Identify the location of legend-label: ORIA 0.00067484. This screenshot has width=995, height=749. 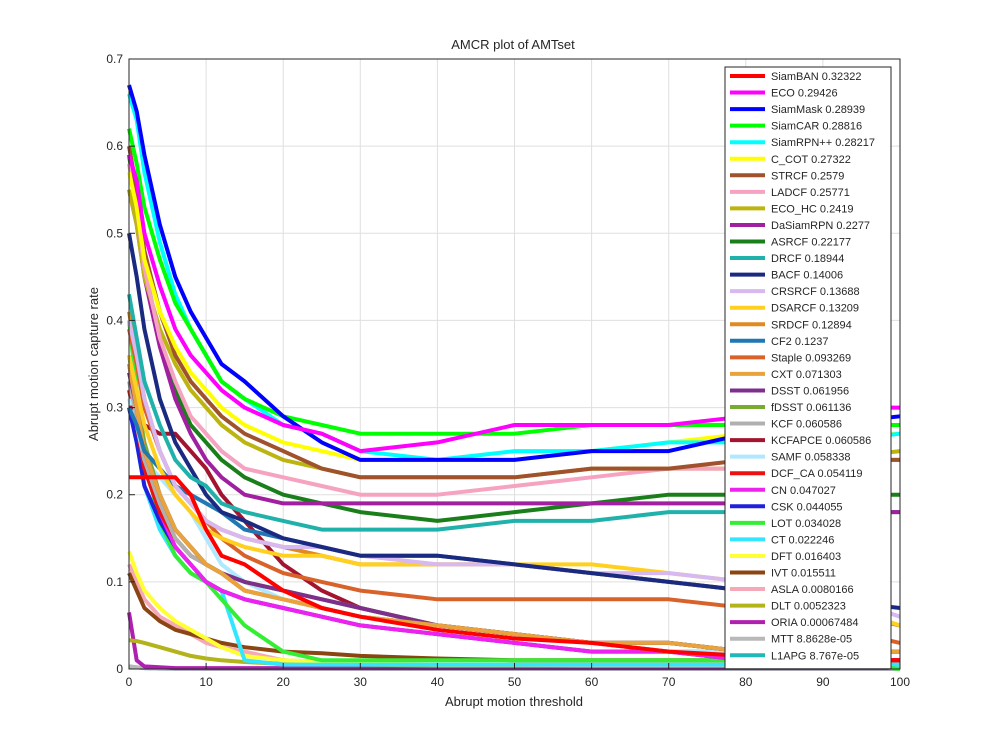
(814, 623).